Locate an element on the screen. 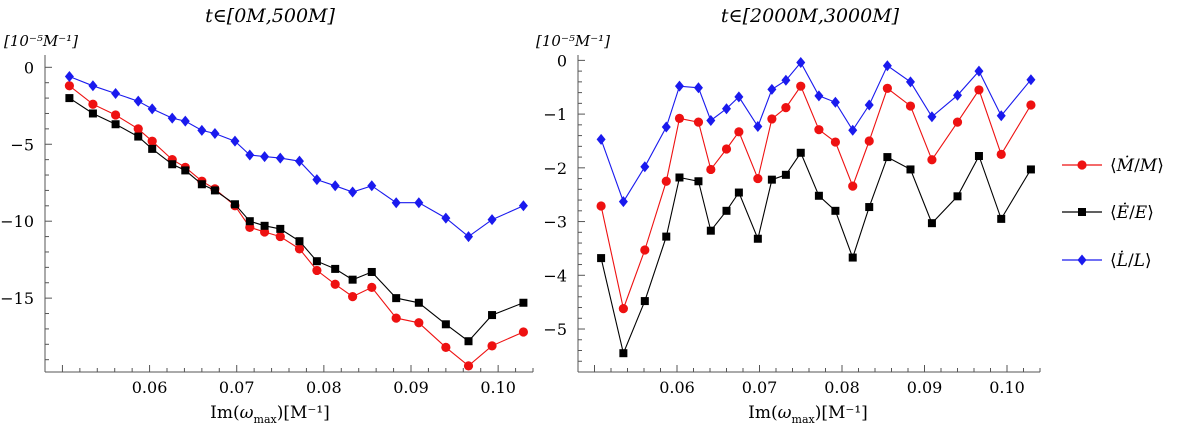 The height and width of the screenshot is (430, 1200). legend: ⟨Ṁ/M⟩⟨Ė/E⟩⟨L̇/L⟩ is located at coordinates (1113, 213).